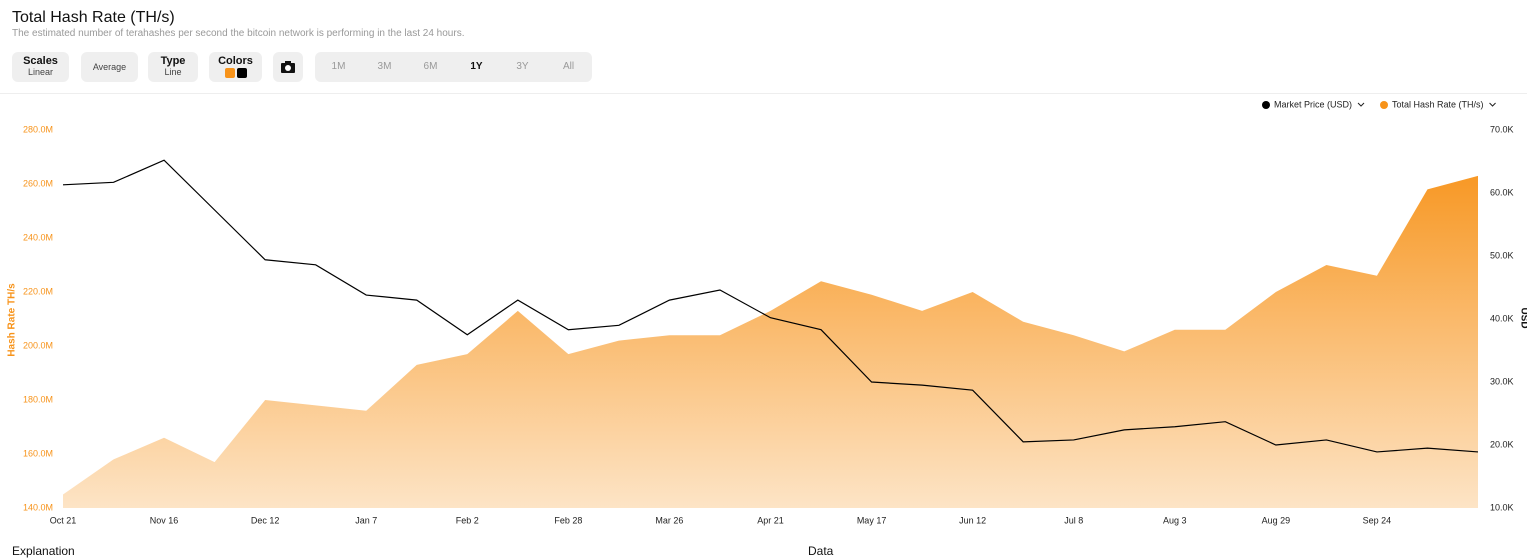 The width and height of the screenshot is (1527, 558). What do you see at coordinates (453, 67) in the screenshot?
I see `range-group: 1M 3M 6M 1Y 3Y All` at bounding box center [453, 67].